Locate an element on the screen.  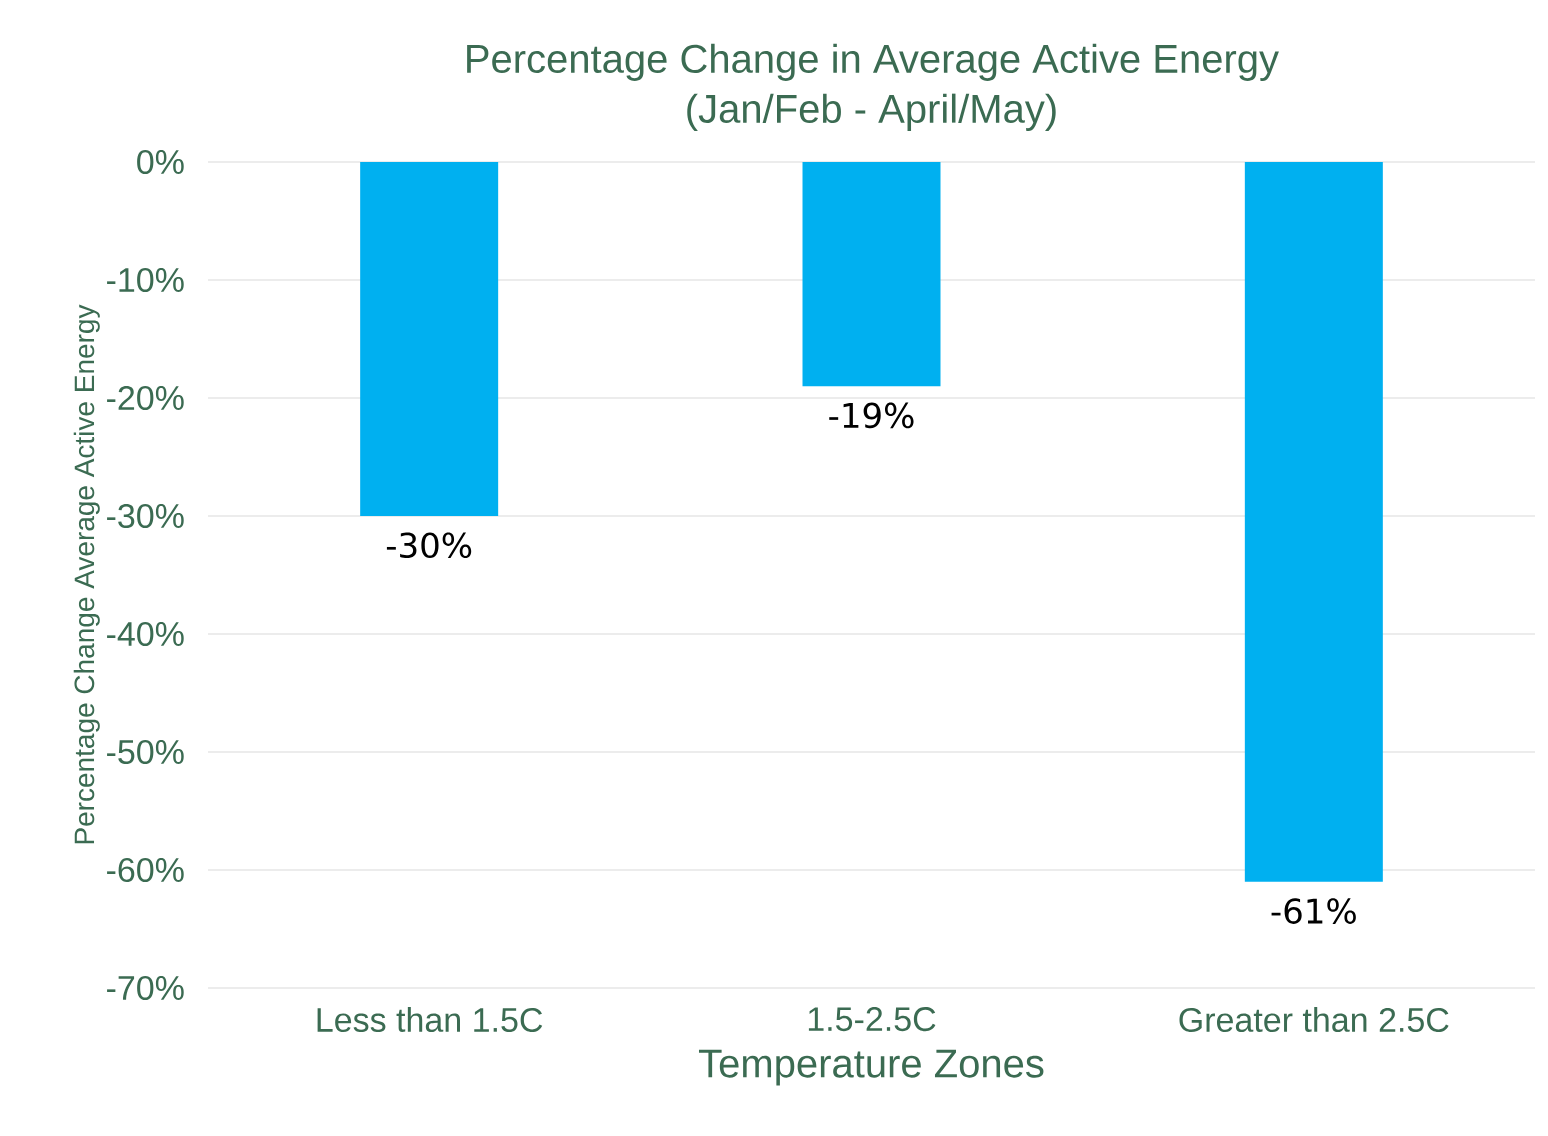
x-tick-label: 1.5-2.5C is located at coordinates (872, 1019).